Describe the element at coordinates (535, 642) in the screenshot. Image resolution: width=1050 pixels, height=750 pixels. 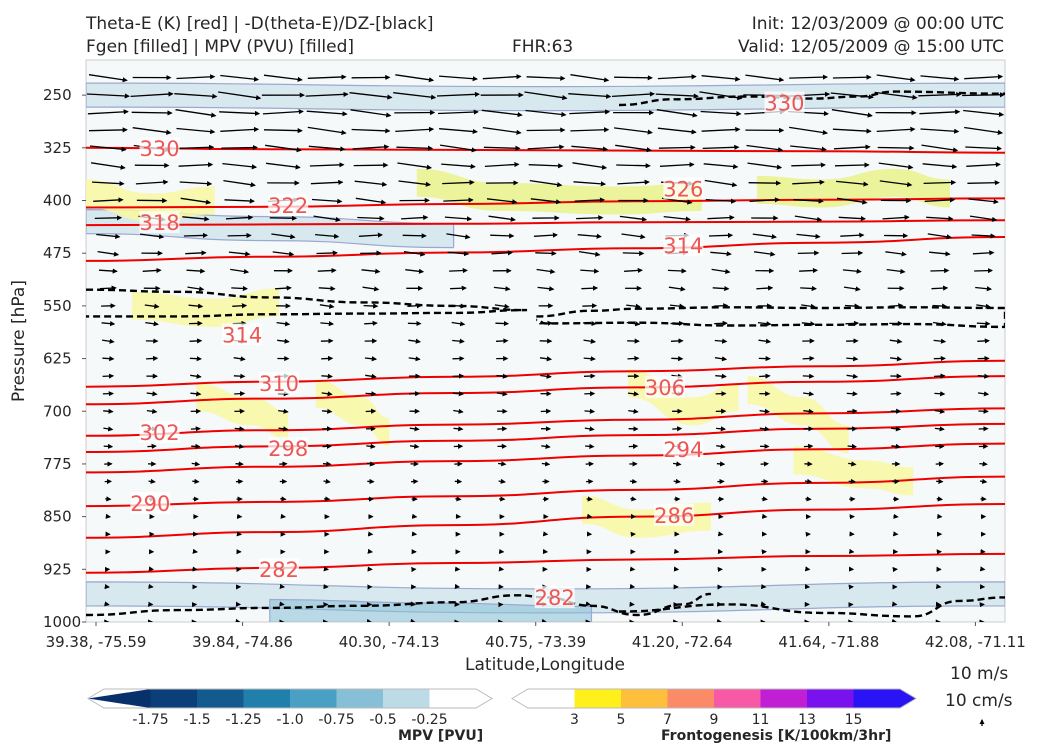
I see `x-tick-label: 40.75, -73.39` at that location.